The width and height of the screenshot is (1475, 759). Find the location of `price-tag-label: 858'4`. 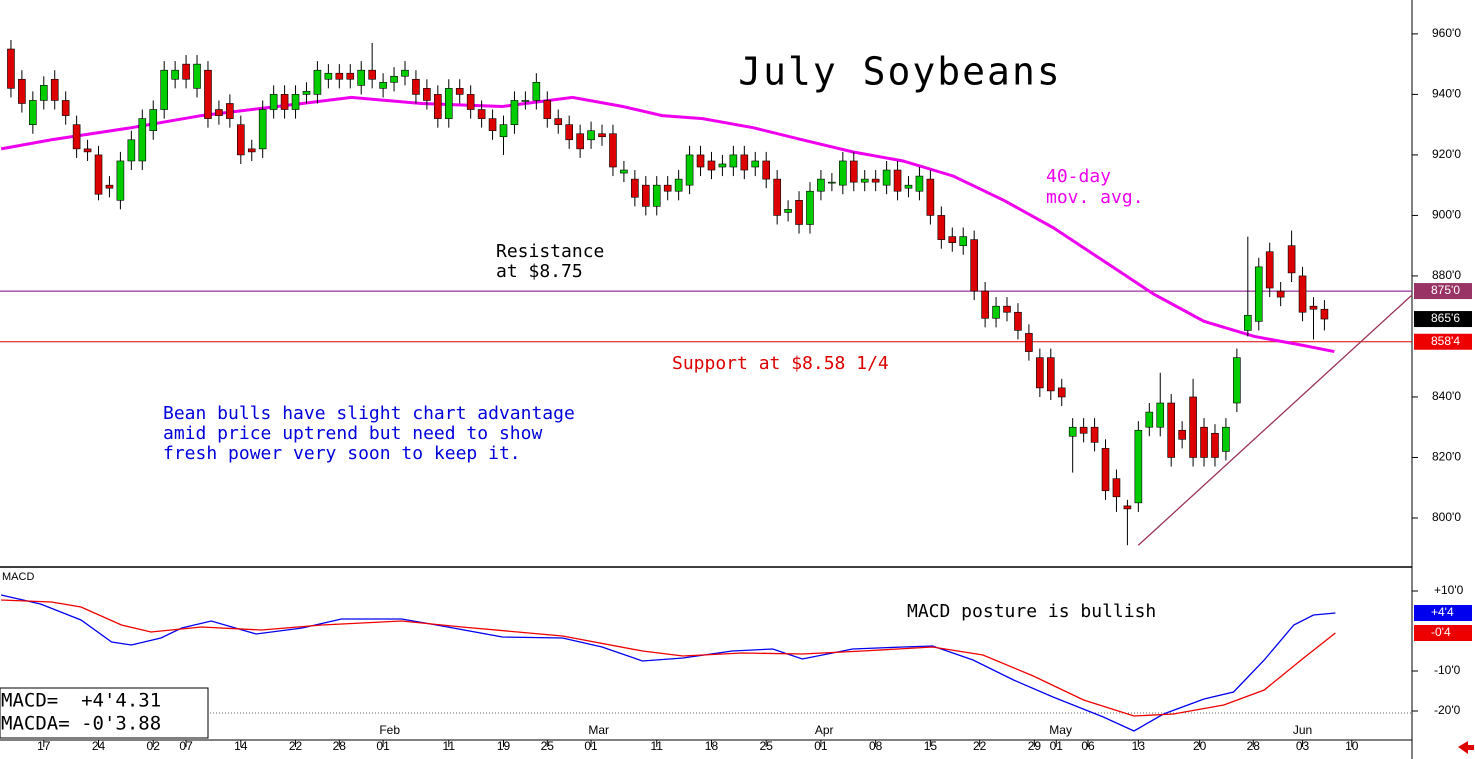

price-tag-label: 858'4 is located at coordinates (1445, 341).